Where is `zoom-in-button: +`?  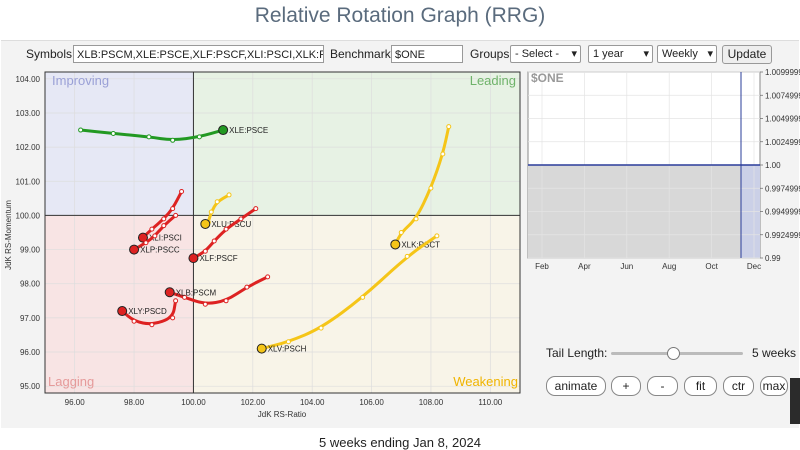
zoom-in-button: + is located at coordinates (626, 386).